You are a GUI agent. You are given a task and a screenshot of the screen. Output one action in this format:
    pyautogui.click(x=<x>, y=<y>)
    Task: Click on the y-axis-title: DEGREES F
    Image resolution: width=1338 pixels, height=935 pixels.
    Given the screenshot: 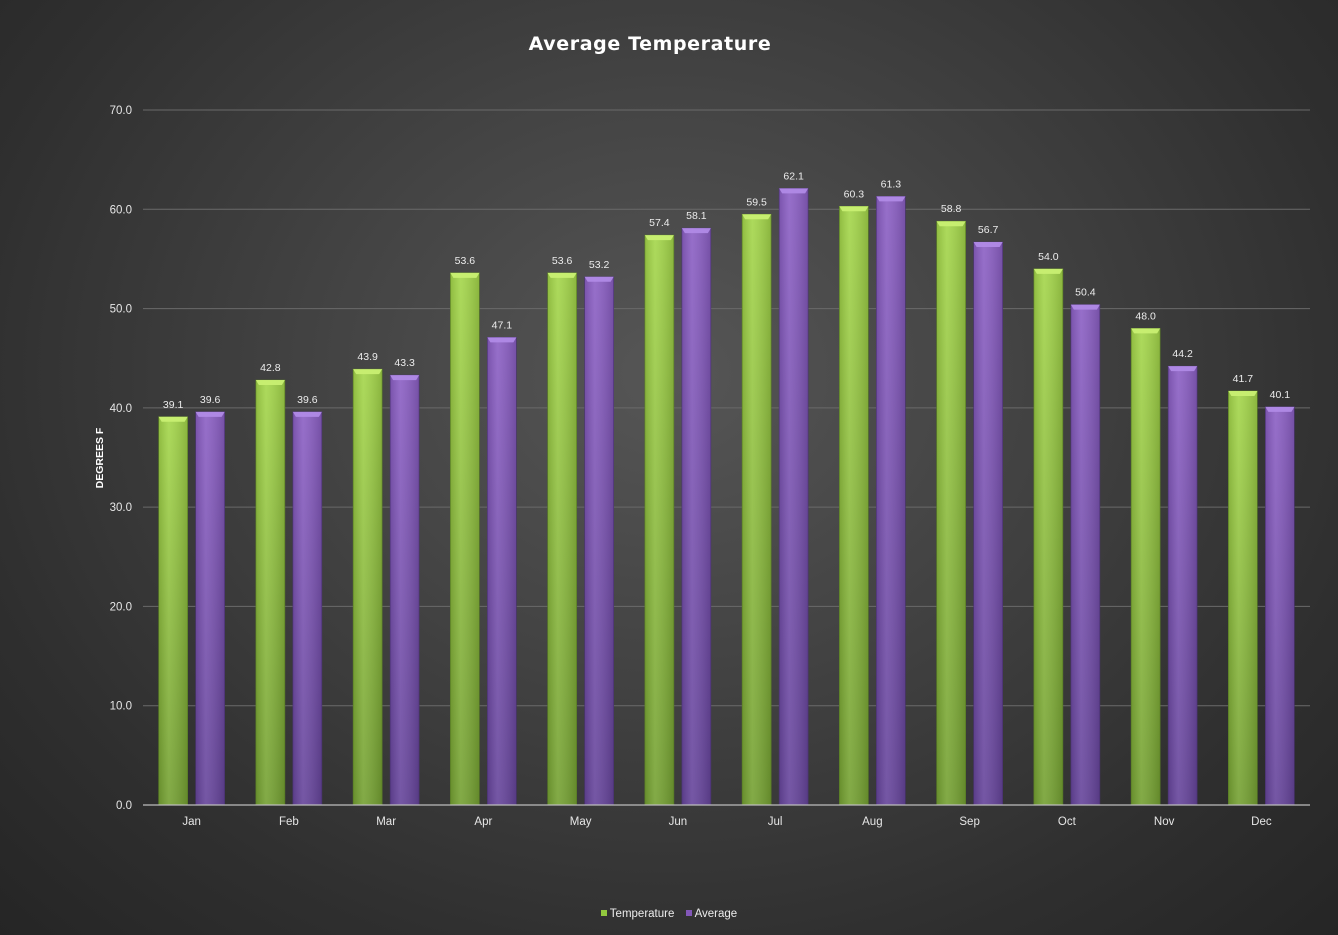 What is the action you would take?
    pyautogui.click(x=100, y=457)
    